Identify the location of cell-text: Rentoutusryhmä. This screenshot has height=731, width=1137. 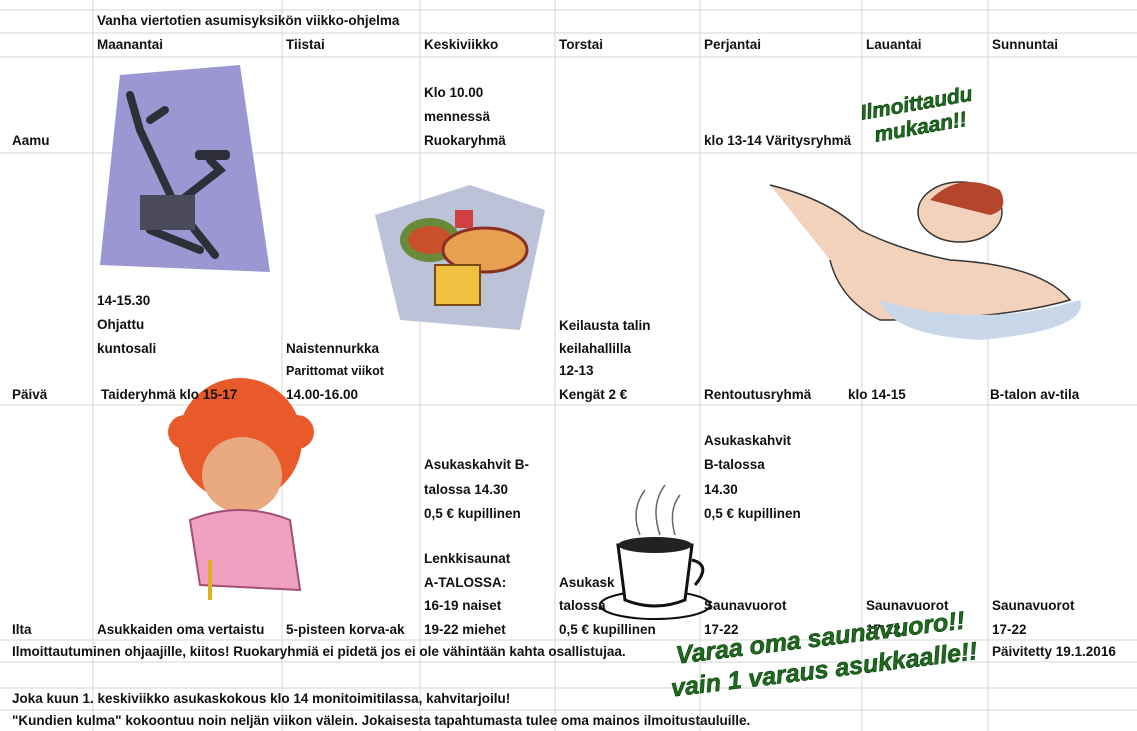
(758, 394).